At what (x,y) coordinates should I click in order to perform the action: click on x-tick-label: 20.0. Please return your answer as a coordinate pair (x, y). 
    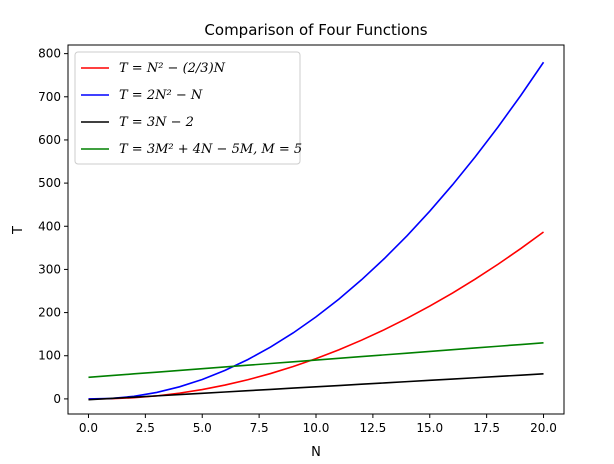
    Looking at the image, I should click on (543, 428).